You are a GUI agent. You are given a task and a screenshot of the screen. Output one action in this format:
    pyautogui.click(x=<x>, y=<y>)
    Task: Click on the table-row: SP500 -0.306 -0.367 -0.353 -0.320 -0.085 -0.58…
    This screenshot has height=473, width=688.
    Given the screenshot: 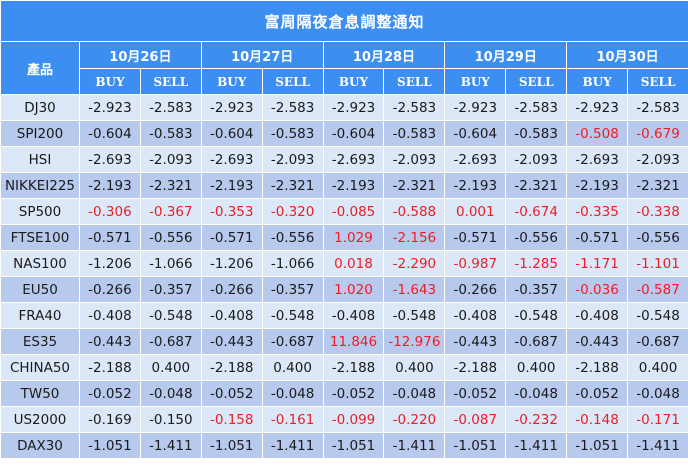 What is the action you would take?
    pyautogui.click(x=344, y=211)
    